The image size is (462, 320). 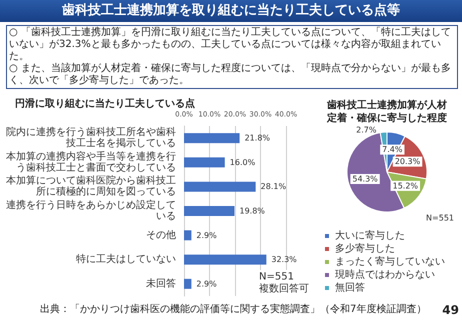 What do you see at coordinates (370, 236) in the screenshot?
I see `legend-label: 大いに寄与した` at bounding box center [370, 236].